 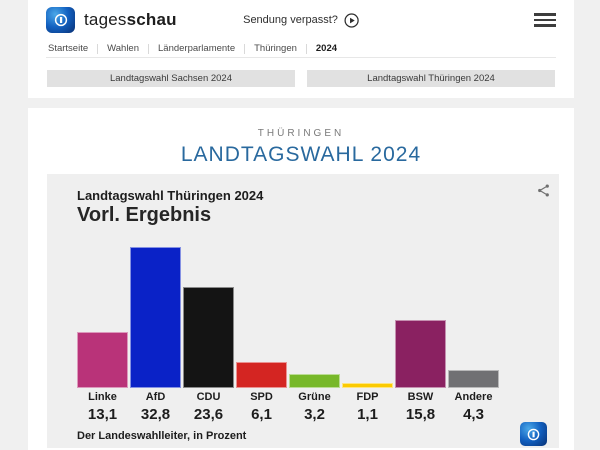 What do you see at coordinates (351, 20) in the screenshot?
I see `play-icon` at bounding box center [351, 20].